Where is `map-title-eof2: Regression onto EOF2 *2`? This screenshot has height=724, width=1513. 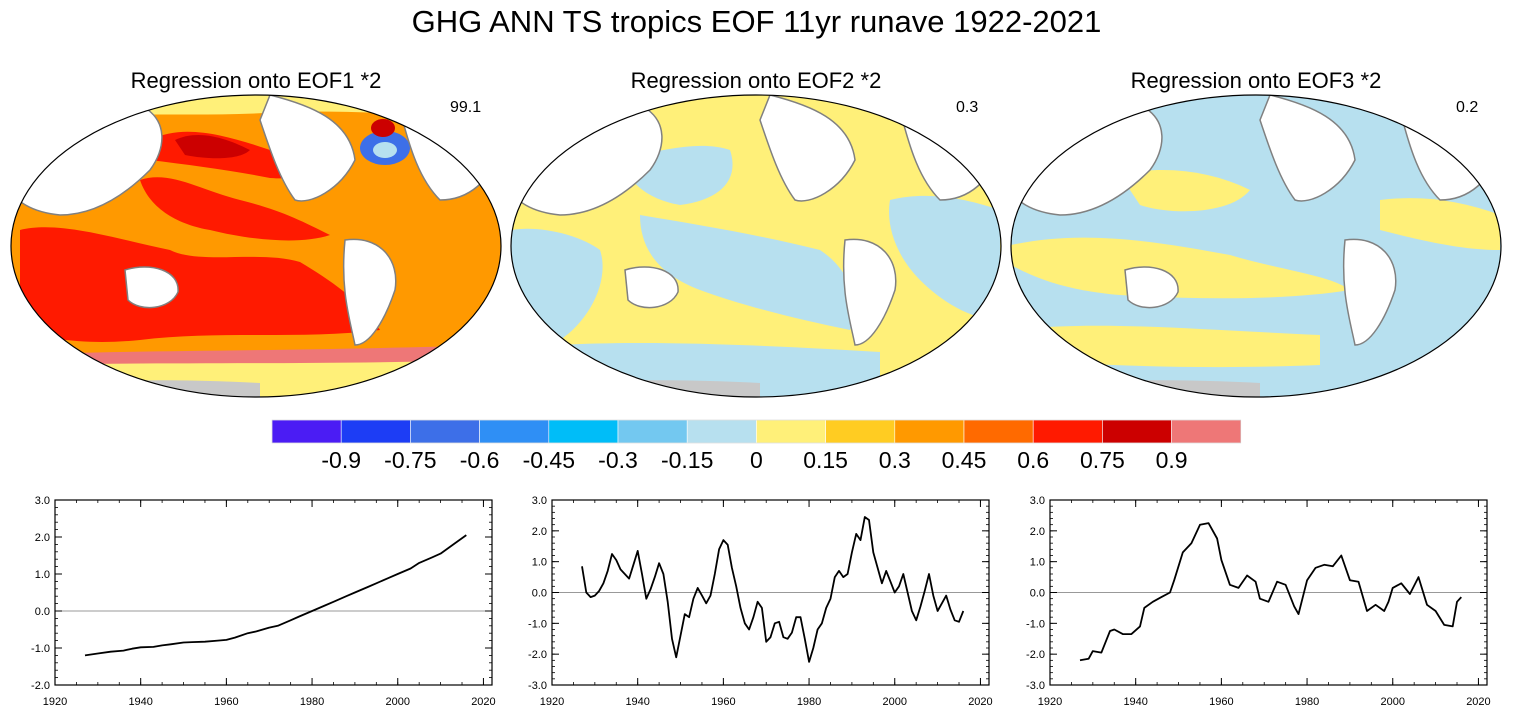 map-title-eof2: Regression onto EOF2 *2 is located at coordinates (756, 80).